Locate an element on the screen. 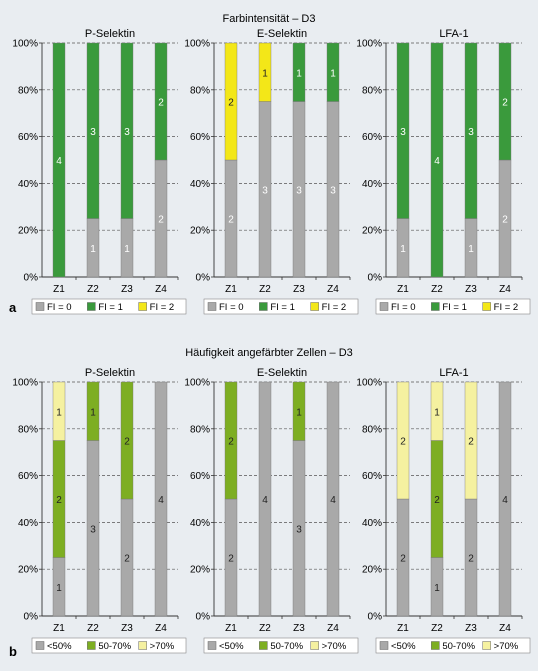 The height and width of the screenshot is (671, 538). section-b-label: b is located at coordinates (13, 651).